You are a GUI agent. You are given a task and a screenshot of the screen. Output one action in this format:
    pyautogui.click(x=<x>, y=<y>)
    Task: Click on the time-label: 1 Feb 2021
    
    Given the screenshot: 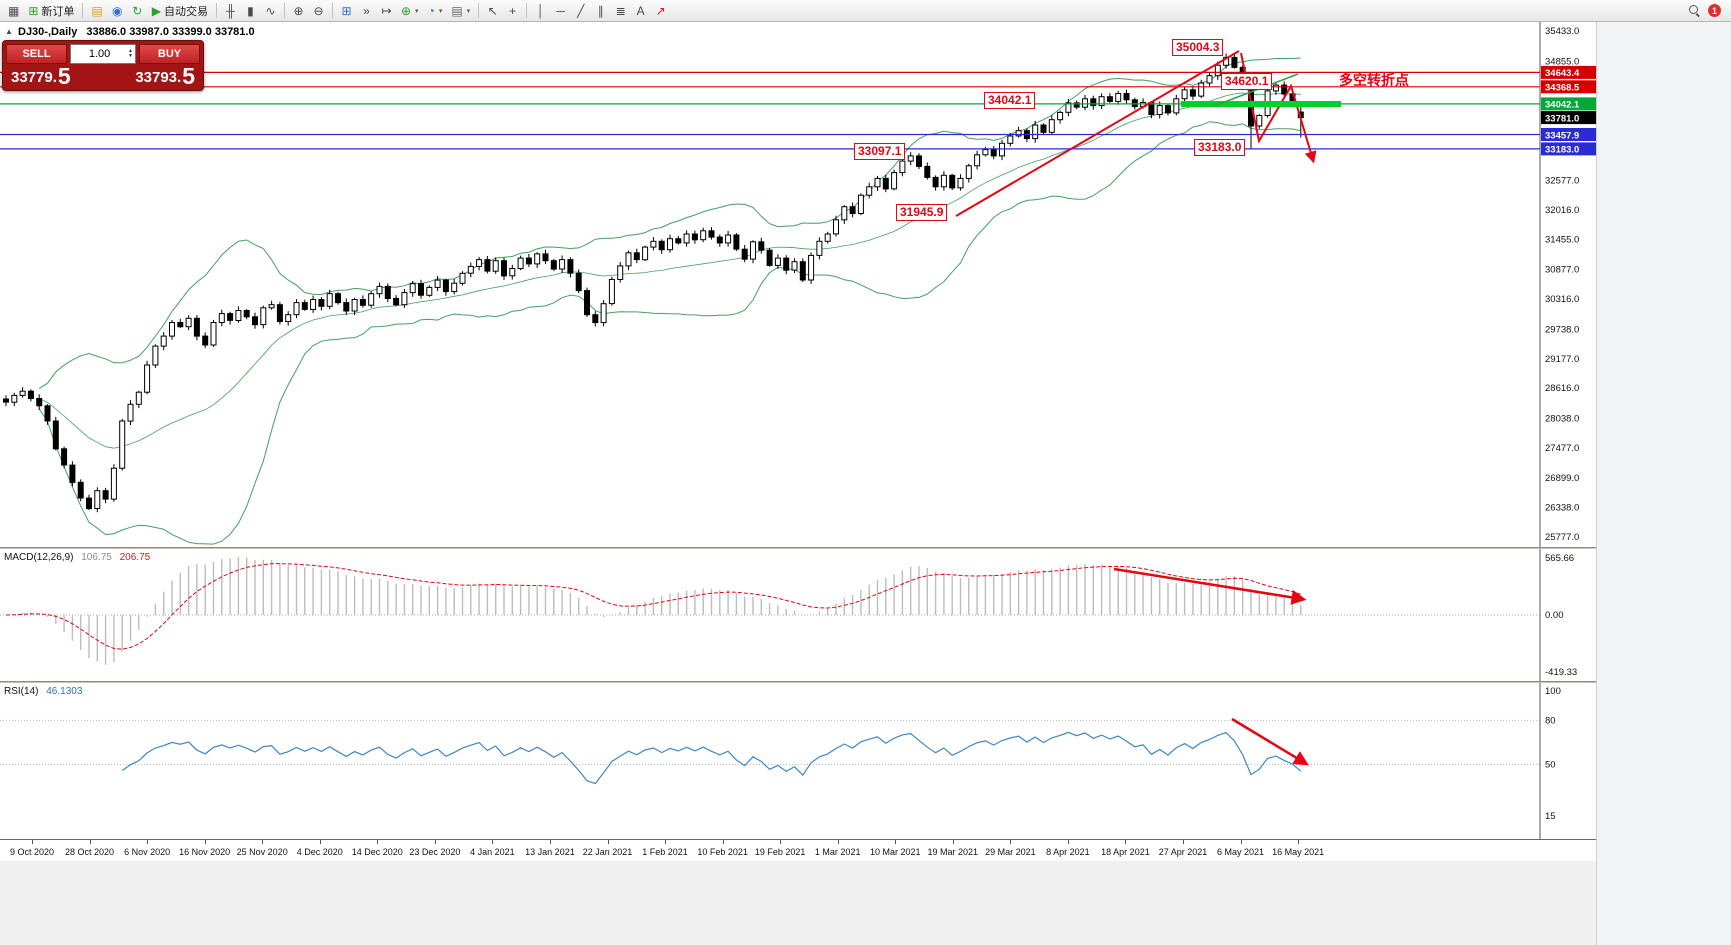 What is the action you would take?
    pyautogui.click(x=665, y=852)
    